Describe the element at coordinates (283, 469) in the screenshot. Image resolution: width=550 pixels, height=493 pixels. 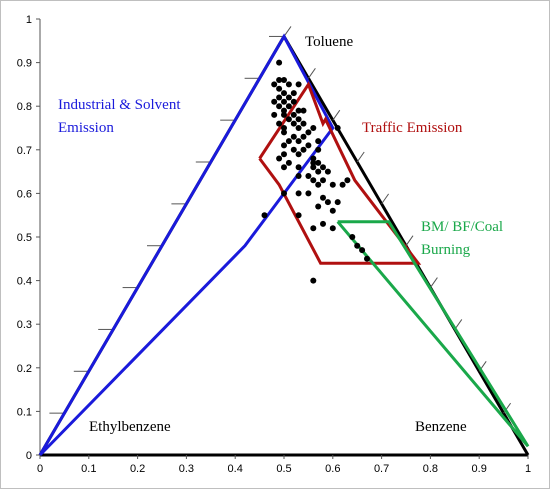
I see `x-tick-label: 0.5` at that location.